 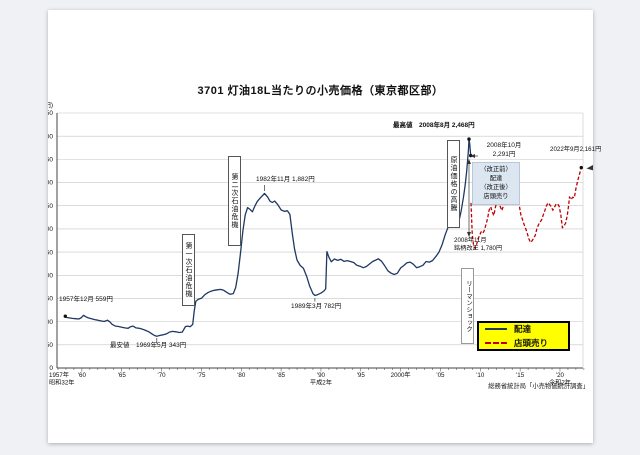 I want to click on svg-text: 0, so click(x=51, y=368).